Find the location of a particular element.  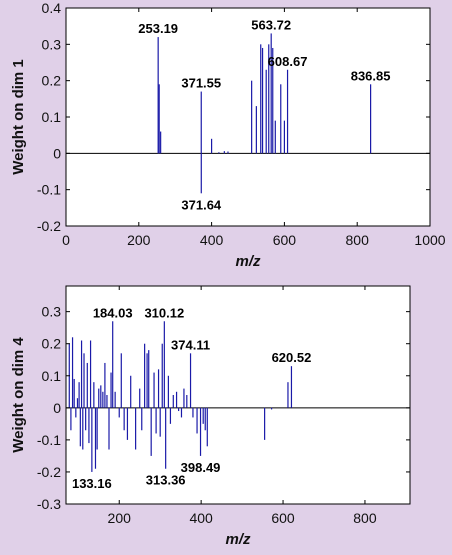

peak-label: 608.67 is located at coordinates (288, 61).